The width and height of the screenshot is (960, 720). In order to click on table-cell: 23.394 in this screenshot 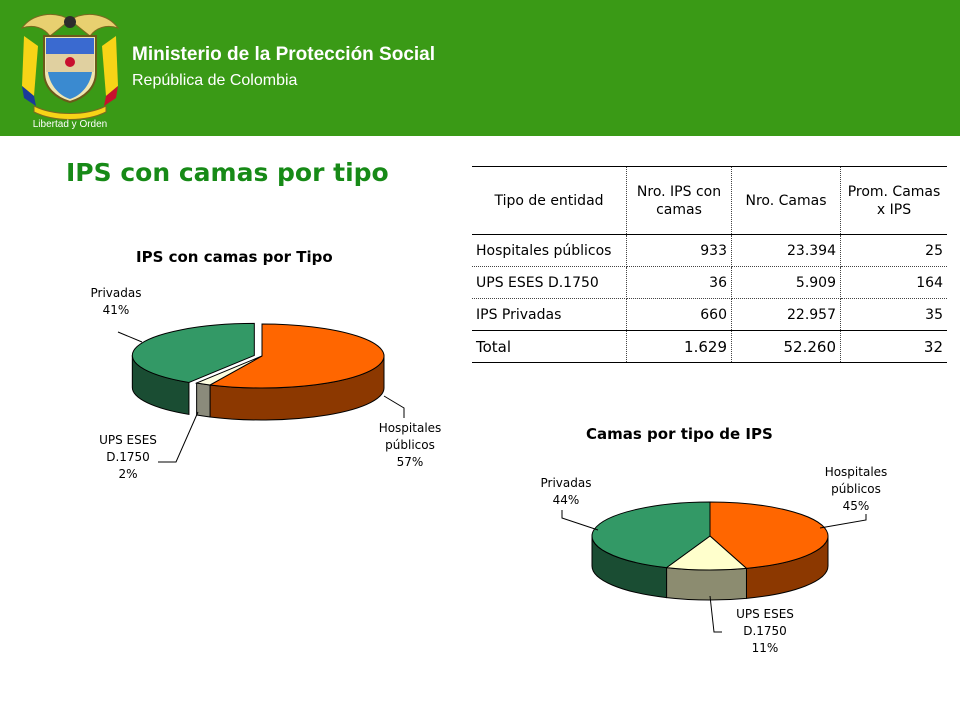, I will do `click(786, 250)`.